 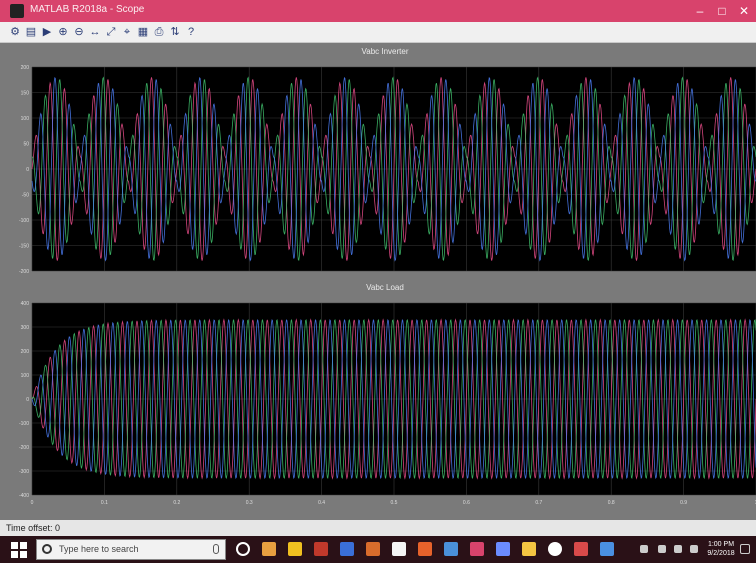 What do you see at coordinates (538, 503) in the screenshot?
I see `x-tick-label: 0.7` at bounding box center [538, 503].